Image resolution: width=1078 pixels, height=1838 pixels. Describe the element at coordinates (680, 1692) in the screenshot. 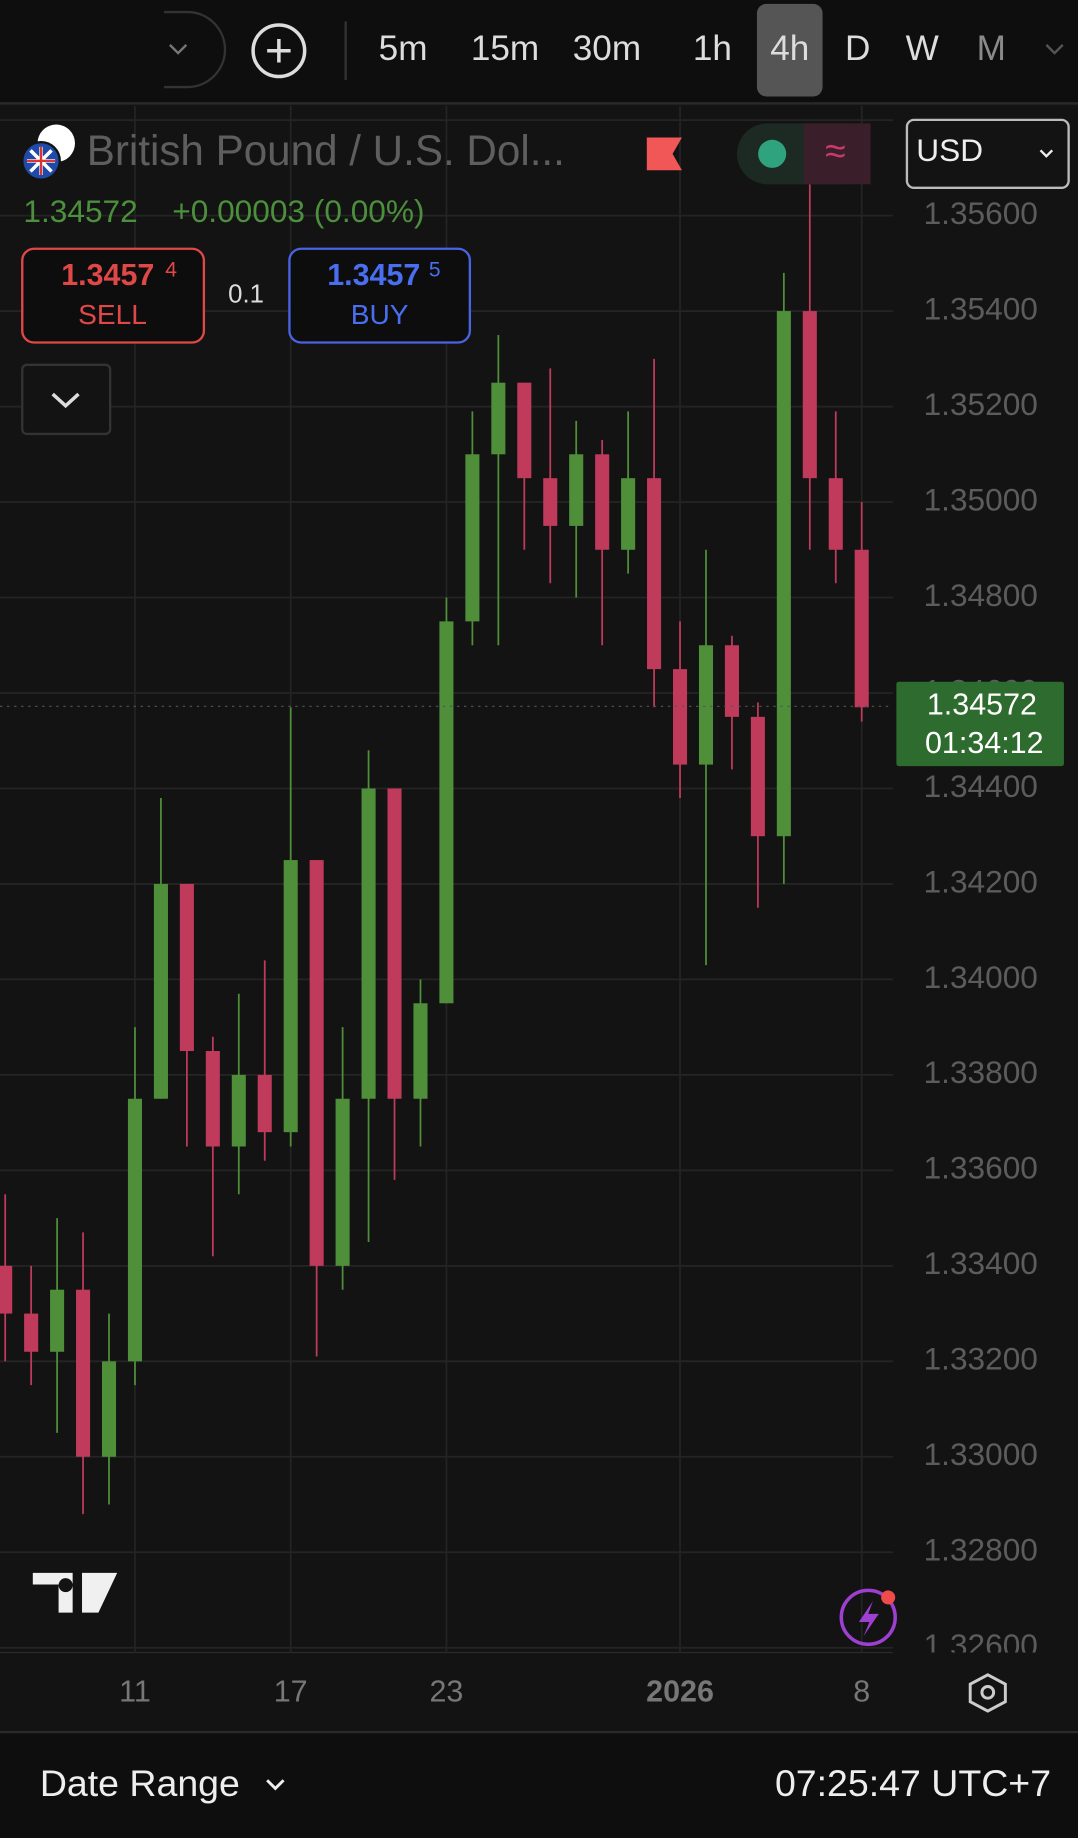

I see `x-tick-label: 2026` at that location.